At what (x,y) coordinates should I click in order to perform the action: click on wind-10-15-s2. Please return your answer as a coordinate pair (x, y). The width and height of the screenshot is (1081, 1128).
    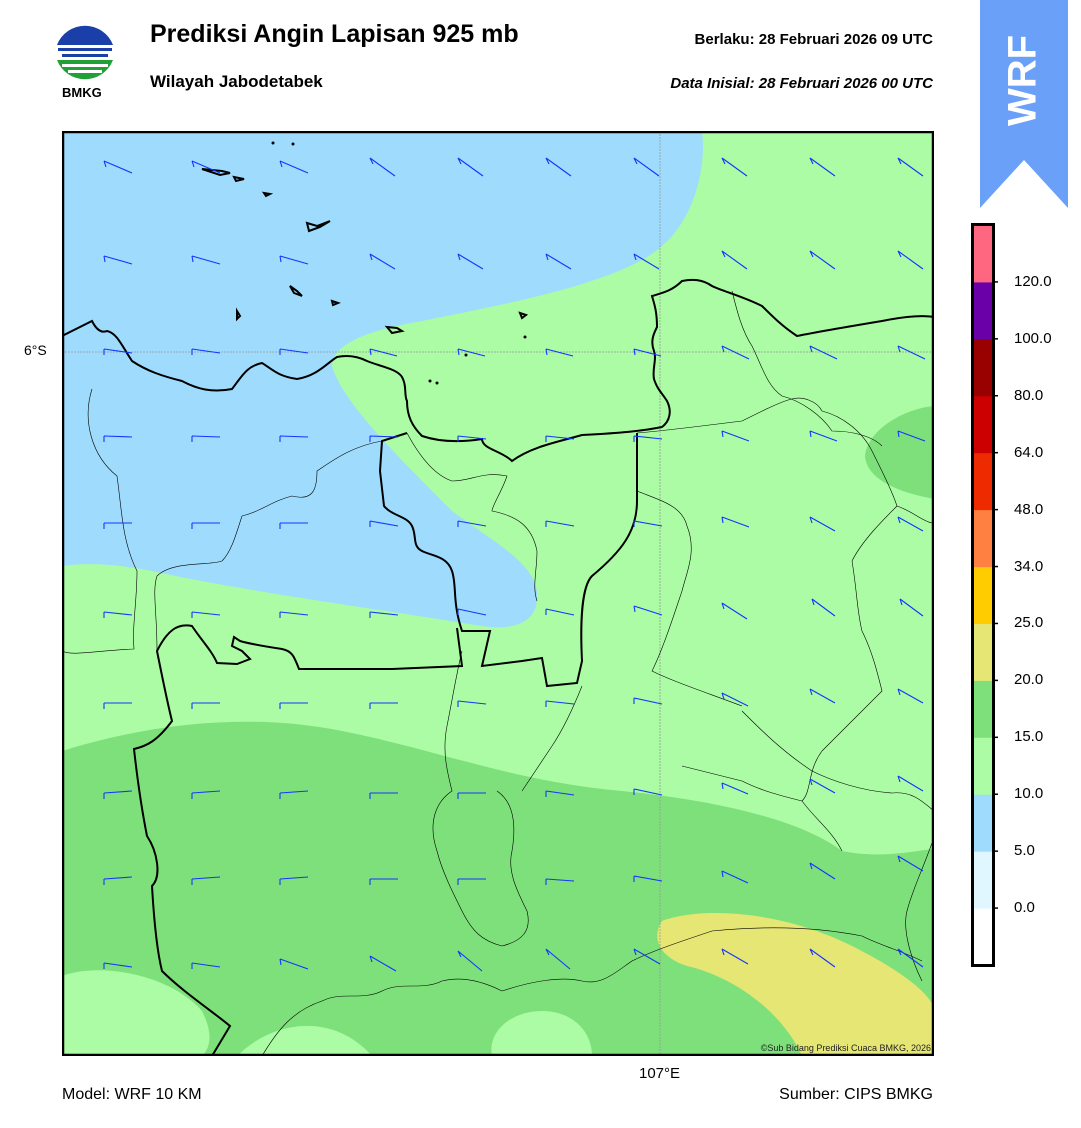
    Looking at the image, I should click on (304, 1040).